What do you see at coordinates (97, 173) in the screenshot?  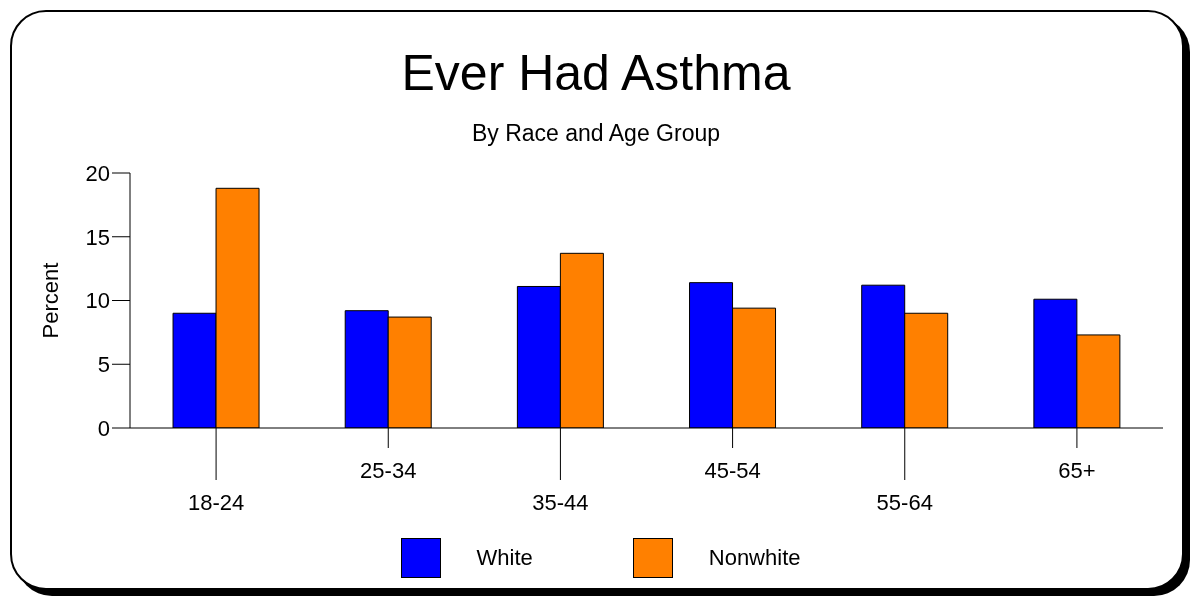 I see `y-tick-label: 20` at bounding box center [97, 173].